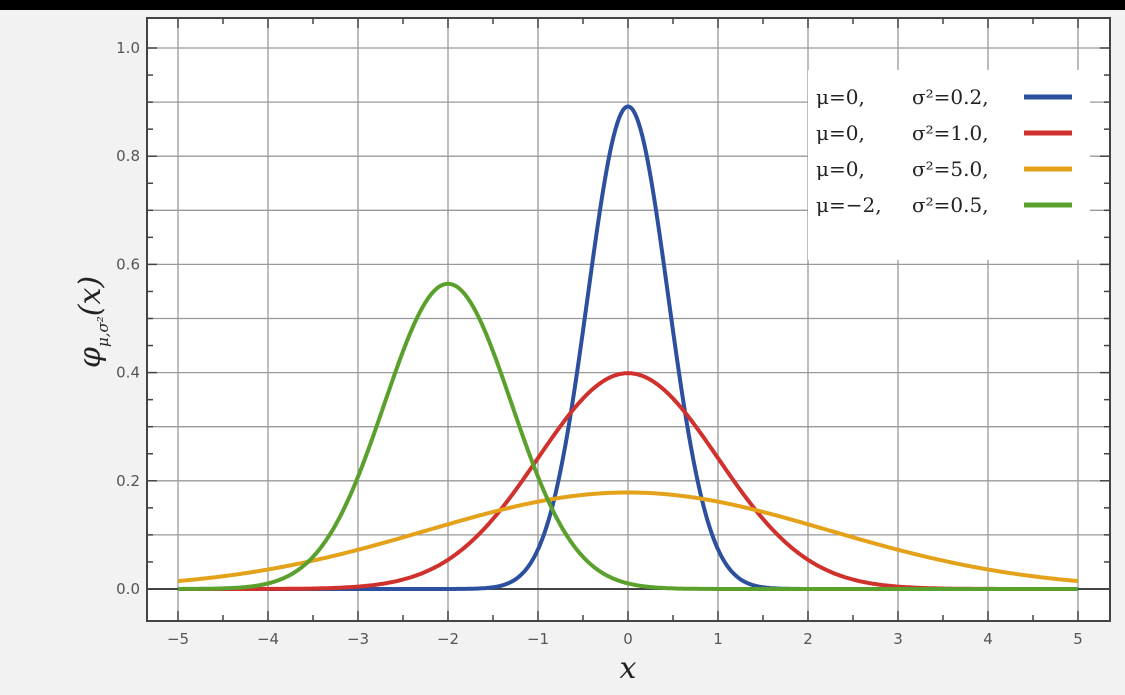 Image resolution: width=1125 pixels, height=695 pixels. What do you see at coordinates (90, 296) in the screenshot?
I see `y-axis-label-suffix: (x)` at bounding box center [90, 296].